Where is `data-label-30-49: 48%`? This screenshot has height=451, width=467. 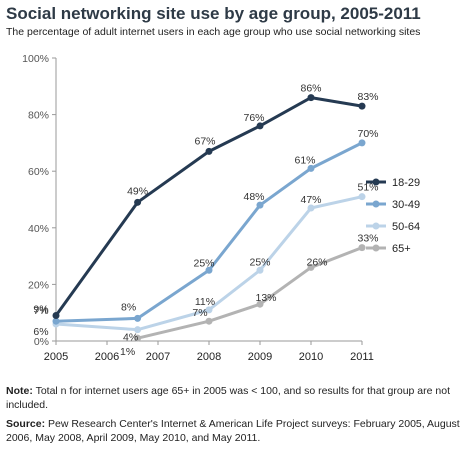 data-label-30-49: 48% is located at coordinates (253, 197).